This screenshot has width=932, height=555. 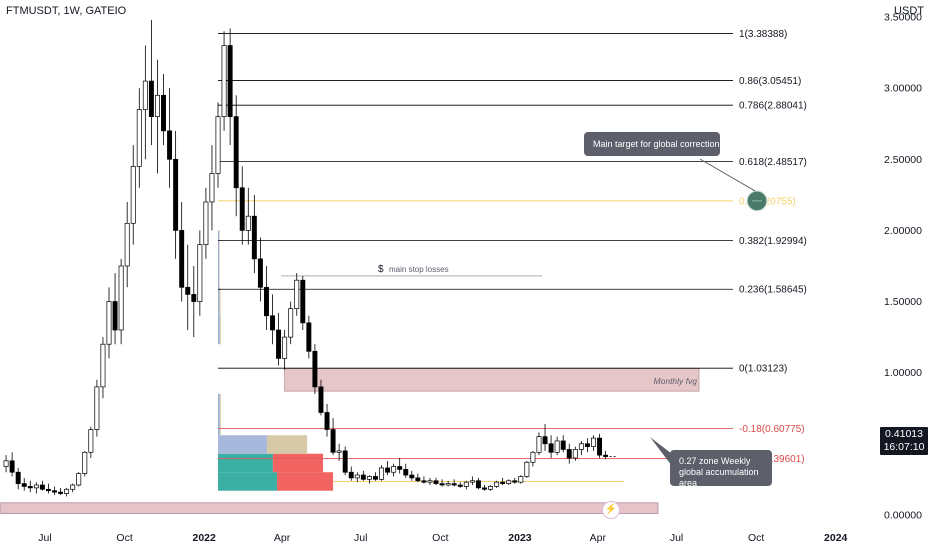 What do you see at coordinates (903, 373) in the screenshot?
I see `y-tick-label: 1.00000` at bounding box center [903, 373].